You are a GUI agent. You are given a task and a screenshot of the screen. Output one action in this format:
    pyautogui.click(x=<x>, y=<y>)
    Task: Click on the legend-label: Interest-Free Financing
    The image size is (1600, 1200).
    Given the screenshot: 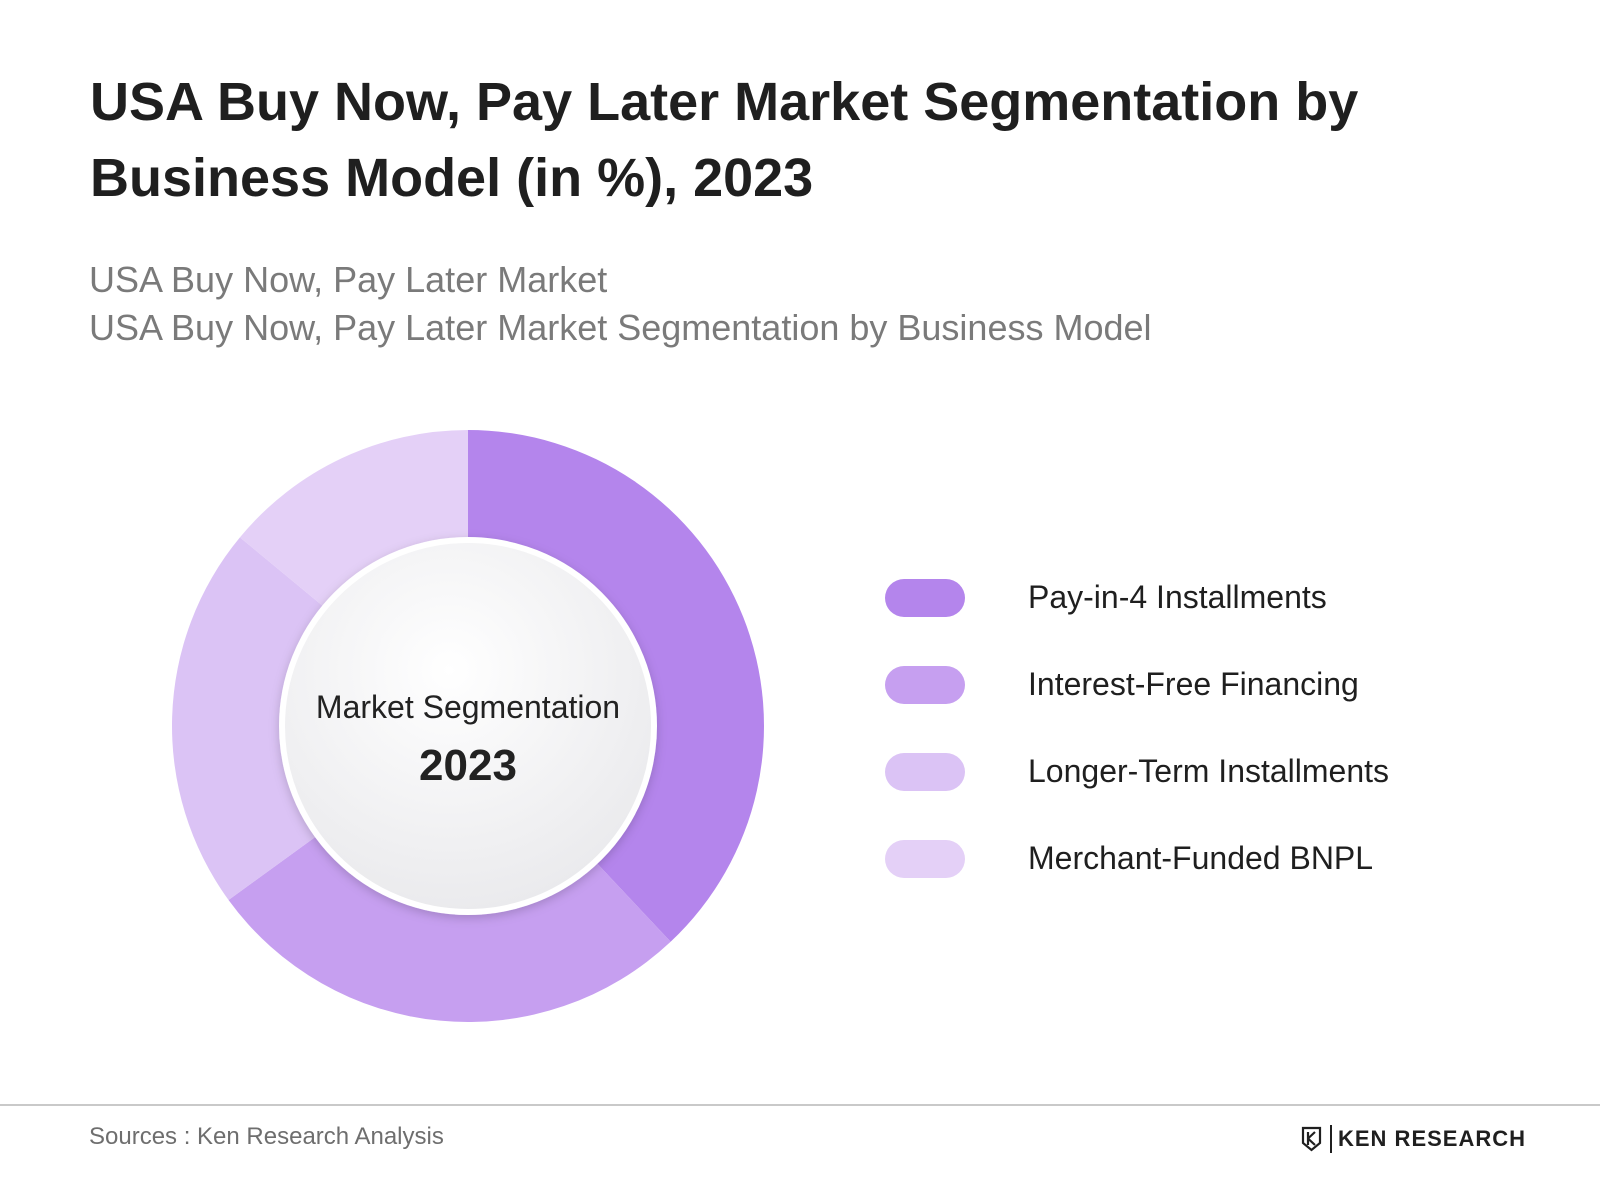 What is the action you would take?
    pyautogui.click(x=1193, y=684)
    